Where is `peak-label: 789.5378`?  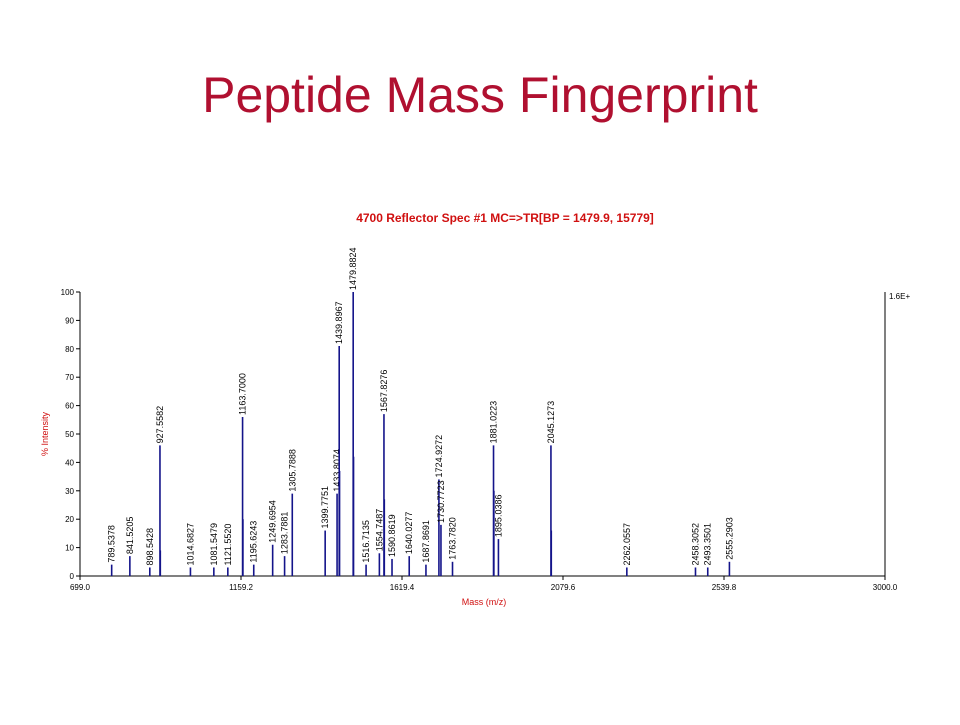
peak-label: 789.5378 is located at coordinates (112, 544).